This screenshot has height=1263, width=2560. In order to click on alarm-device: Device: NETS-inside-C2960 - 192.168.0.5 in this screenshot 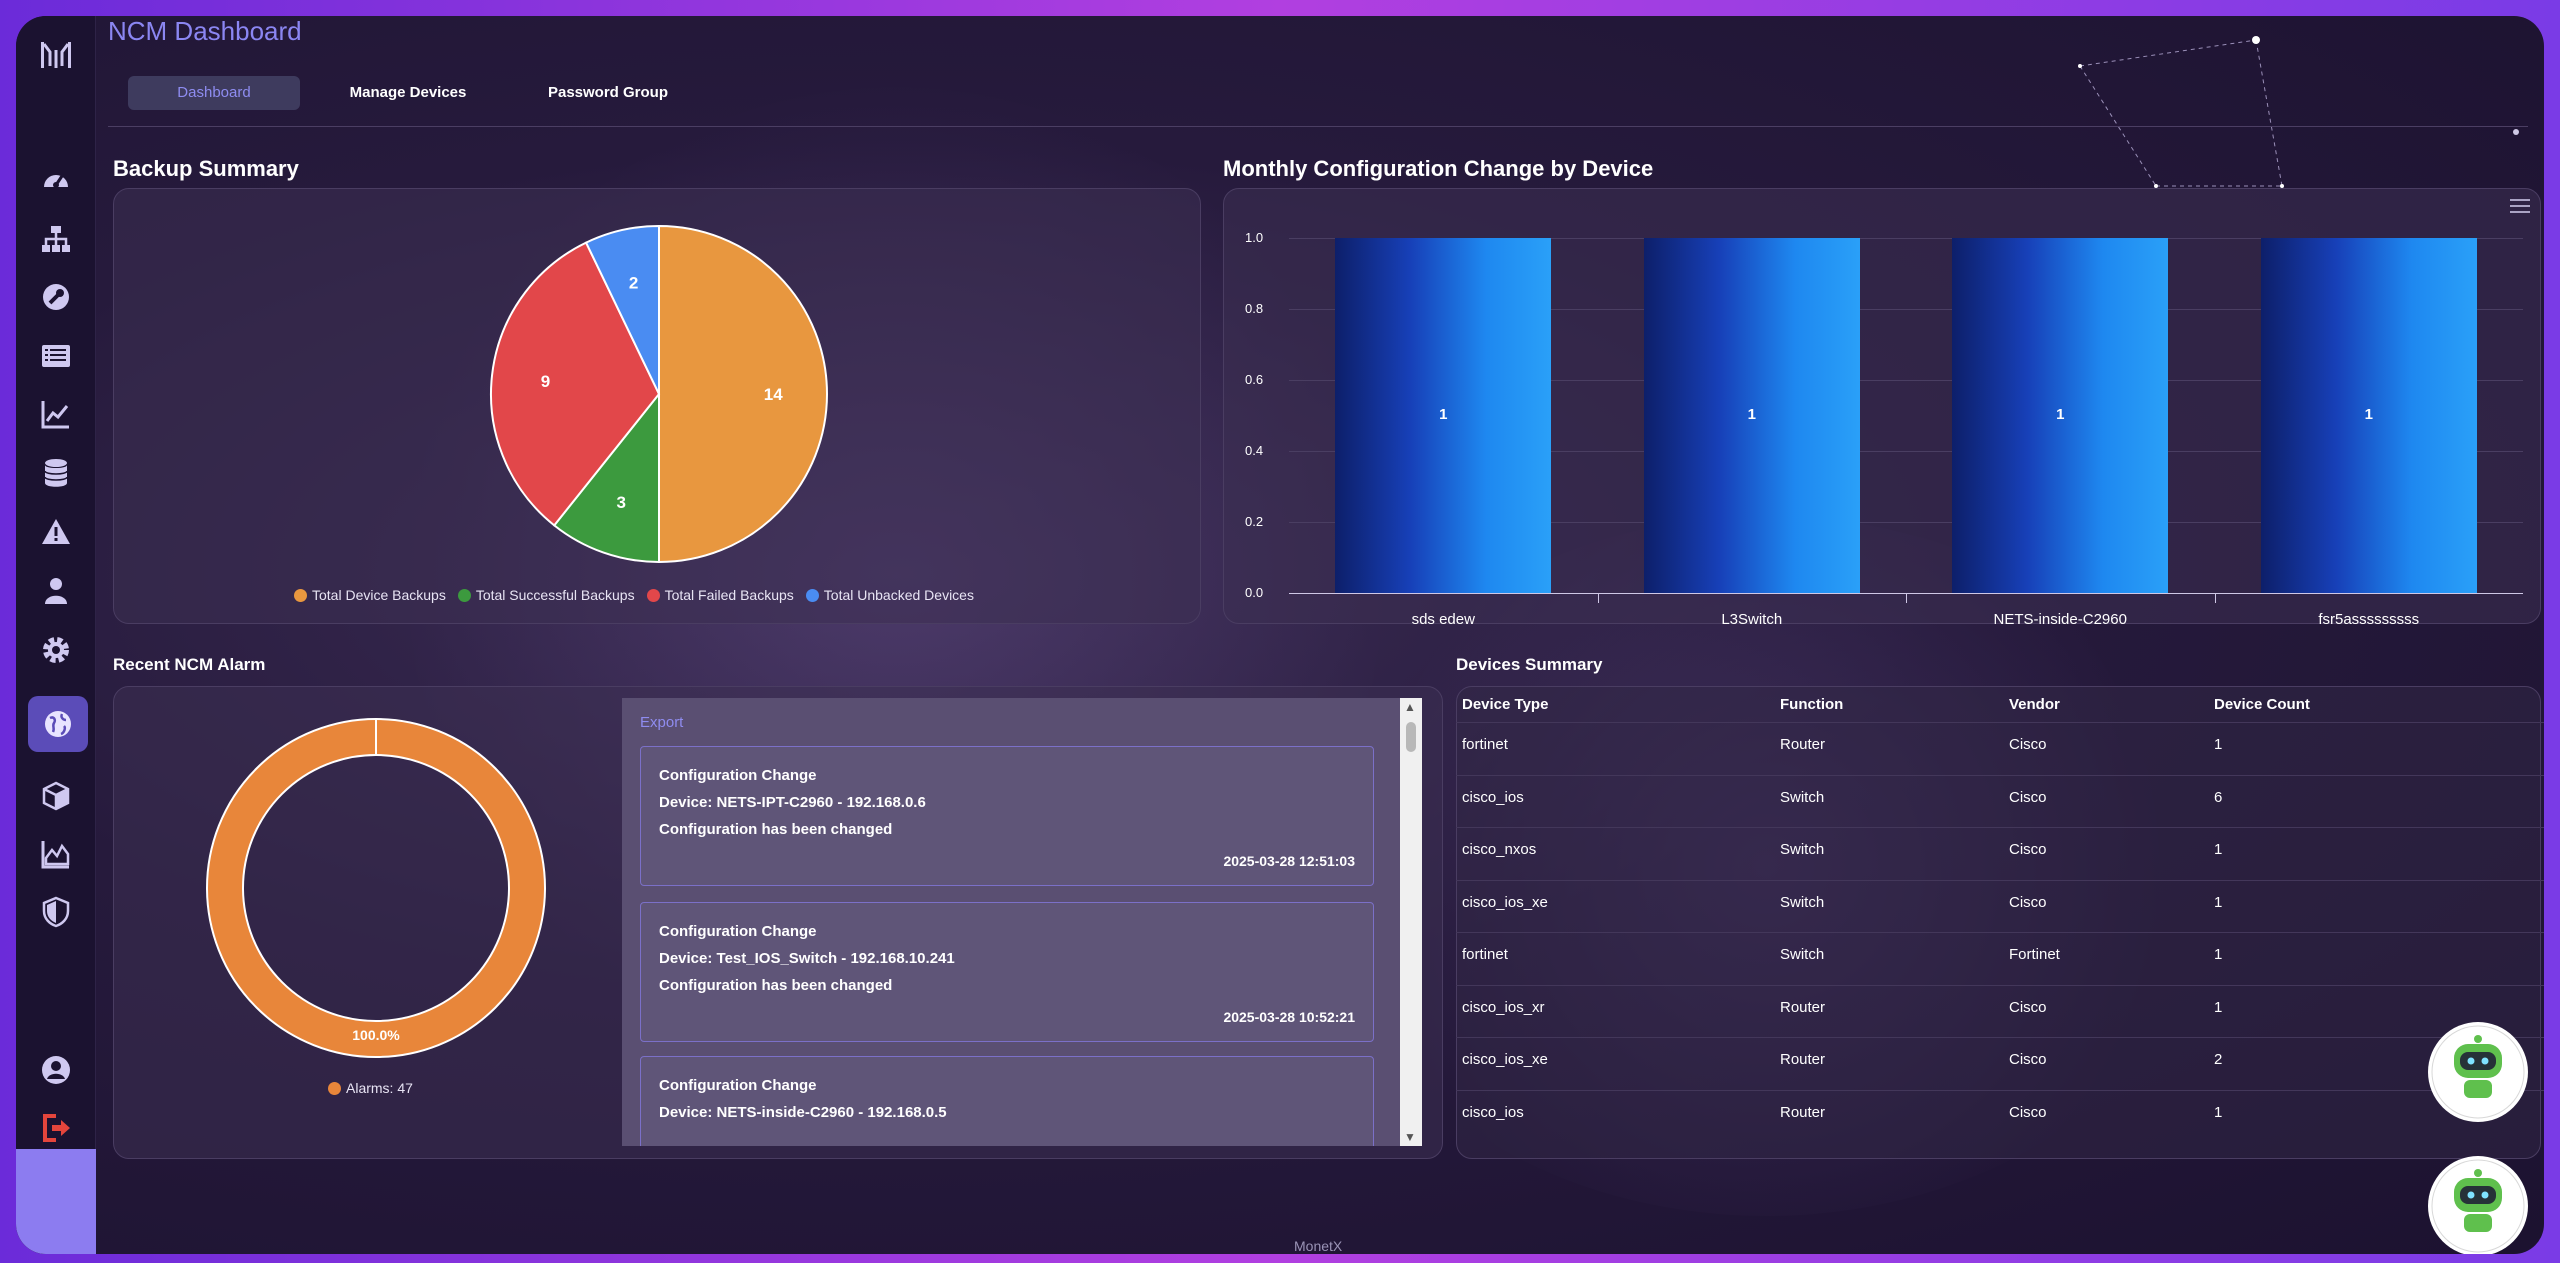, I will do `click(803, 1112)`.